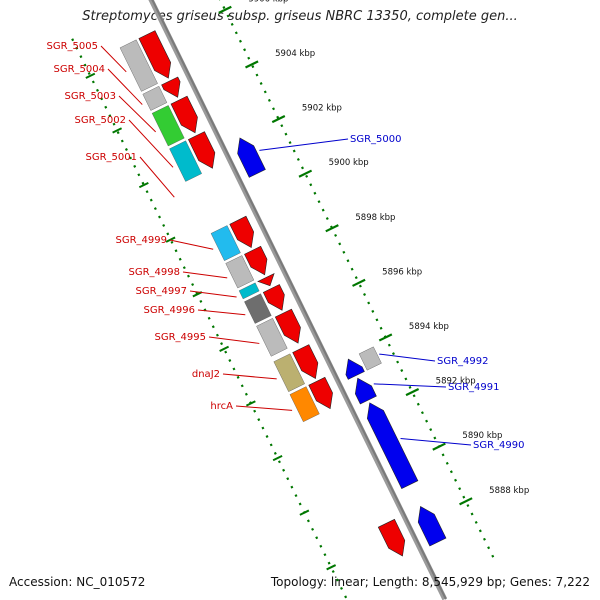  Describe the element at coordinates (370, 358) in the screenshot. I see `gene-sgr_4992-cog-box` at that location.